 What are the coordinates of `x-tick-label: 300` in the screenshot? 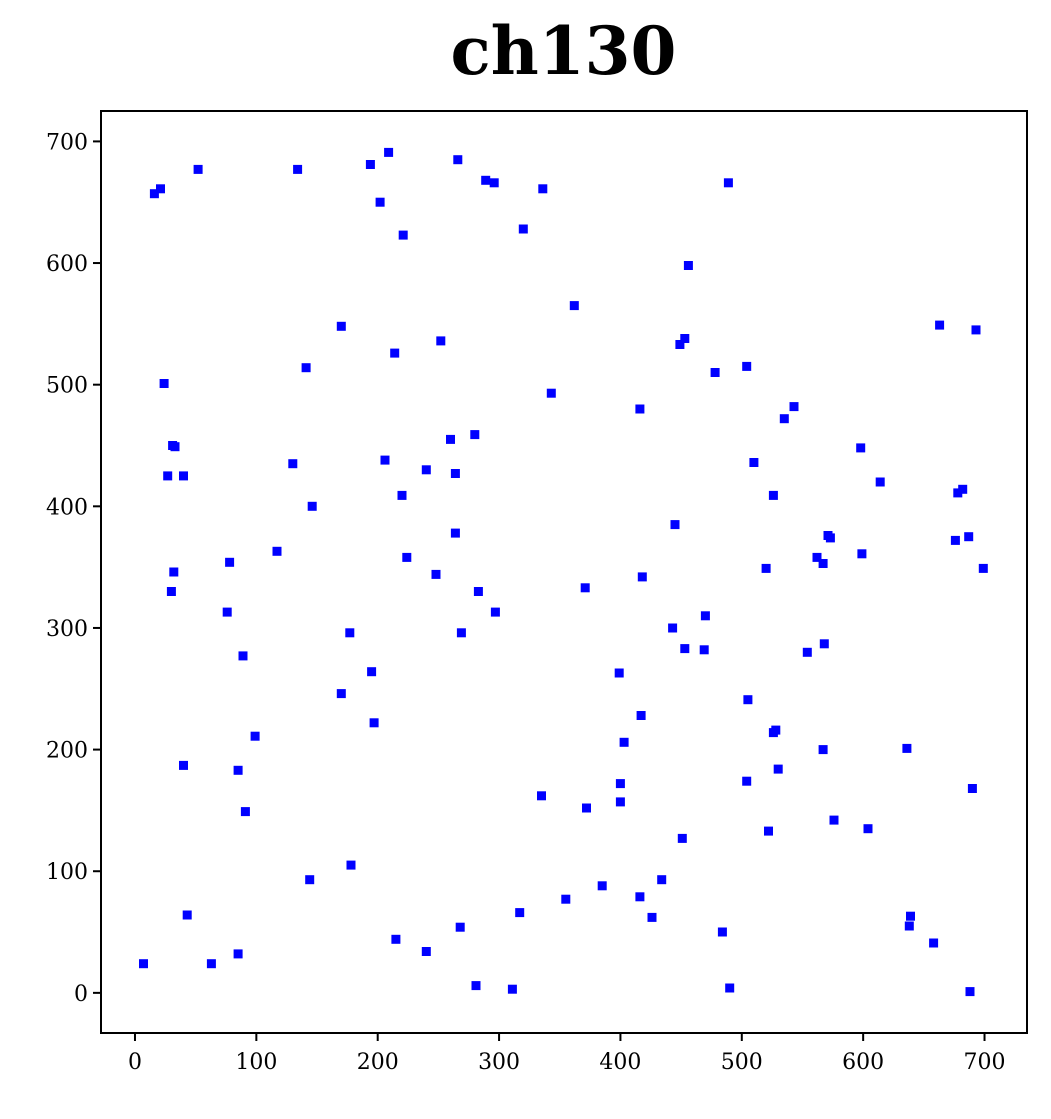 It's located at (499, 1062).